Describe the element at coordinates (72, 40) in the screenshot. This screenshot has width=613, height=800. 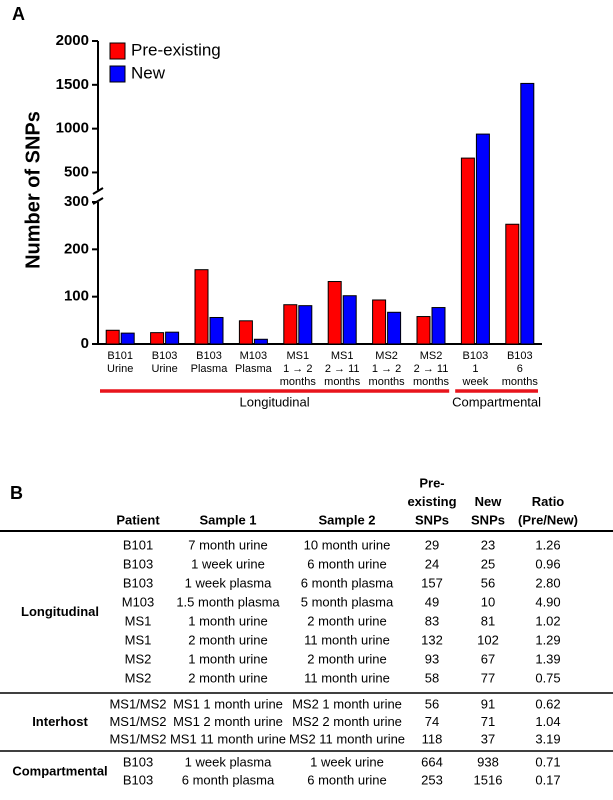
I see `y-tick-label: 2000` at that location.